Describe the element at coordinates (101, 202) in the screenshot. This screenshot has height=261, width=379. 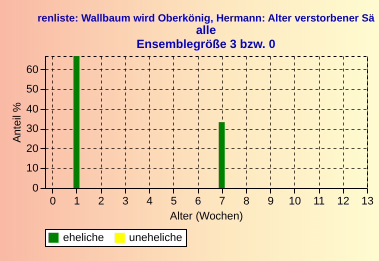
I see `x-tick-label: 2` at that location.